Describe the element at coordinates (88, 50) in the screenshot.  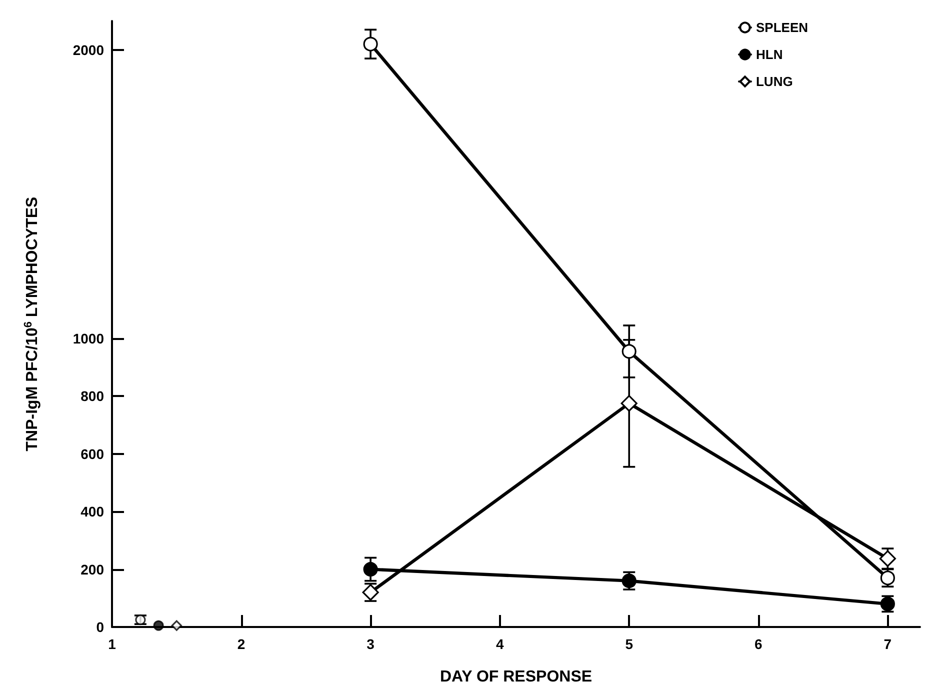
I see `y-tick-label: 2000` at that location.